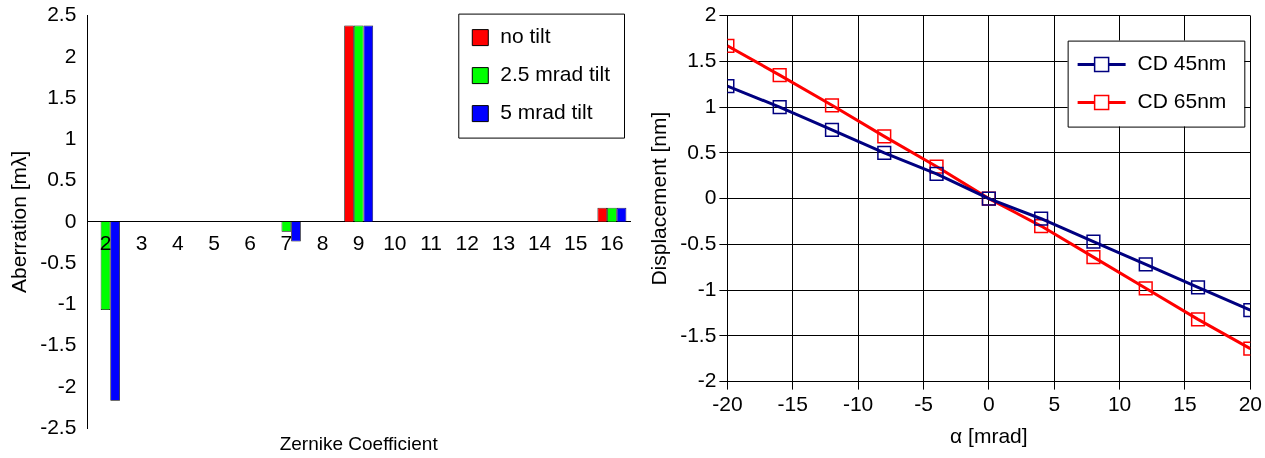  Describe the element at coordinates (62, 14) in the screenshot. I see `y-tick-label: 2.5` at that location.